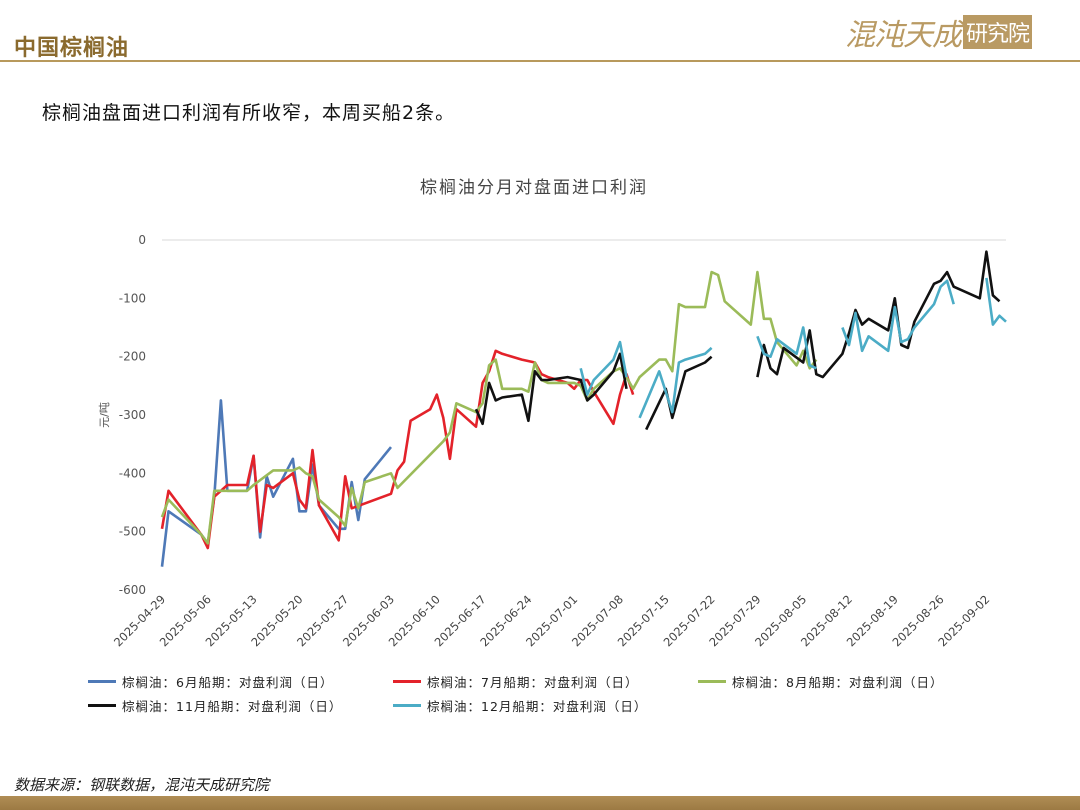 The width and height of the screenshot is (1080, 810). I want to click on y-tick-label: -600, so click(132, 590).